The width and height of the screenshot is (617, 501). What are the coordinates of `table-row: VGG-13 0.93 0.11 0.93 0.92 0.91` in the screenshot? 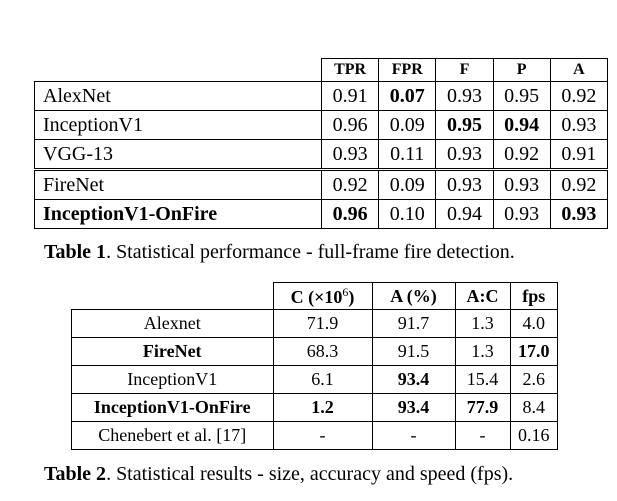 It's located at (321, 155).